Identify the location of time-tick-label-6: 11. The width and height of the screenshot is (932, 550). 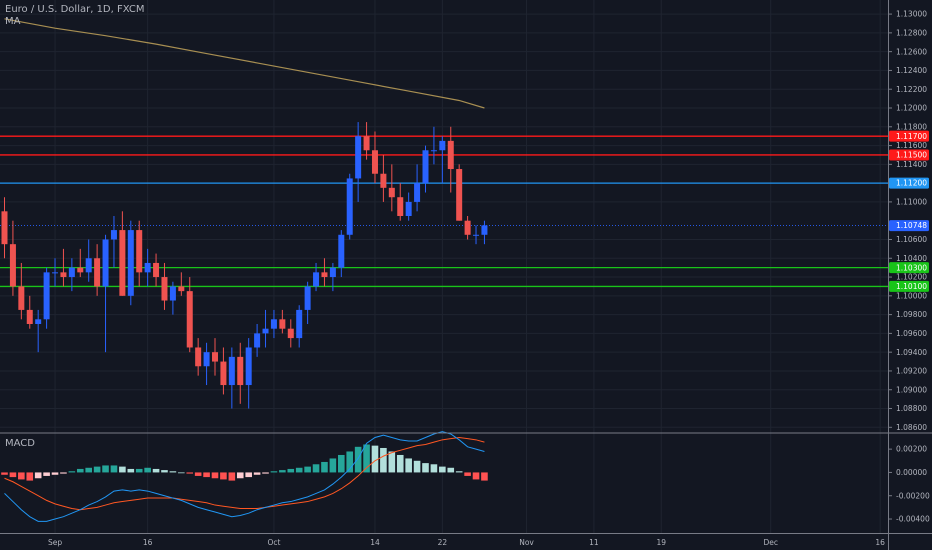
(594, 542).